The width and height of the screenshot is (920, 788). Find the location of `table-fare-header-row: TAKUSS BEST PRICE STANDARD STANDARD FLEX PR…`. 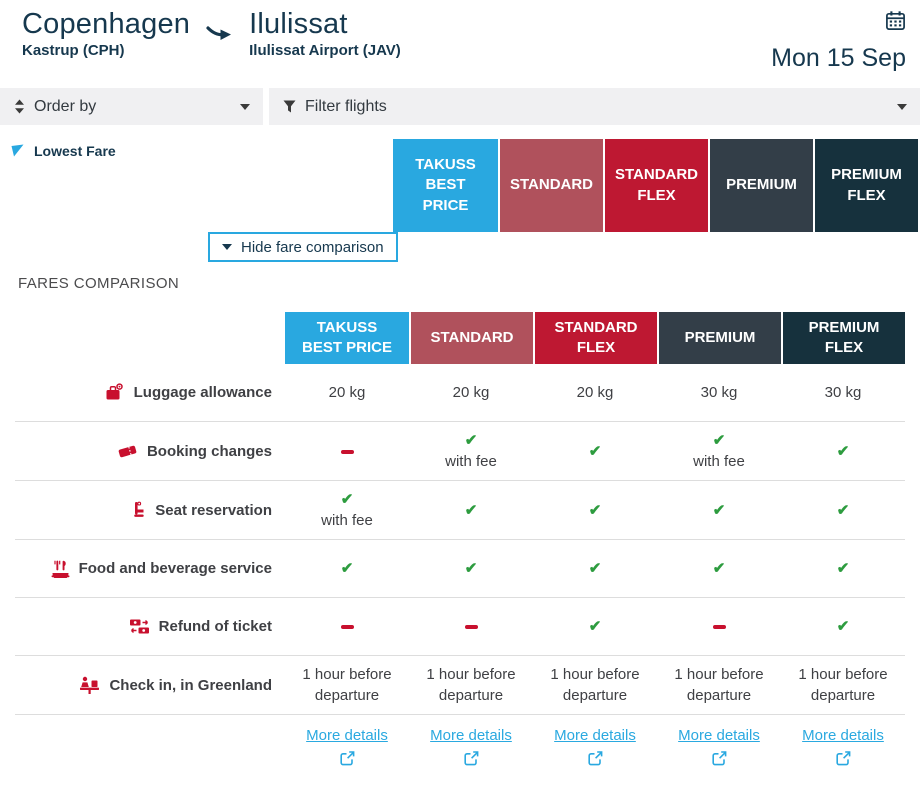

table-fare-header-row: TAKUSS BEST PRICE STANDARD STANDARD FLEX PR… is located at coordinates (460, 338).